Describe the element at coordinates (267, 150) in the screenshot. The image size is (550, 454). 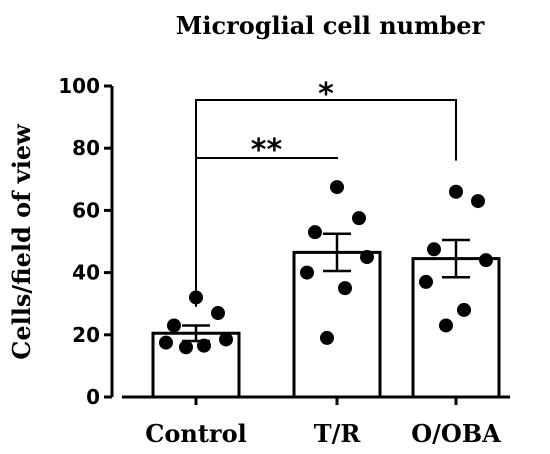
I see `significance-label: **` at that location.